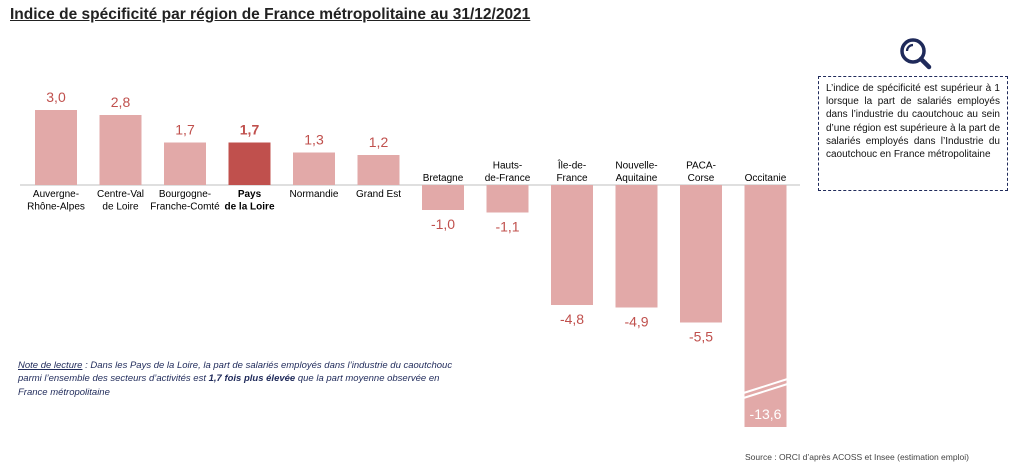  What do you see at coordinates (314, 194) in the screenshot?
I see `category-label: Normandie` at bounding box center [314, 194].